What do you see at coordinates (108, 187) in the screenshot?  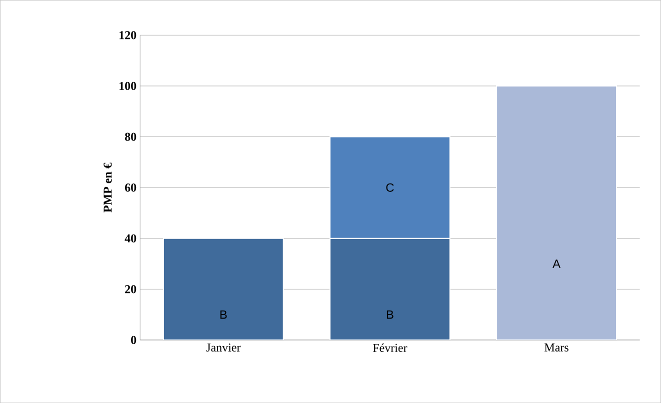 I see `y-axis-title: PMP en €` at bounding box center [108, 187].